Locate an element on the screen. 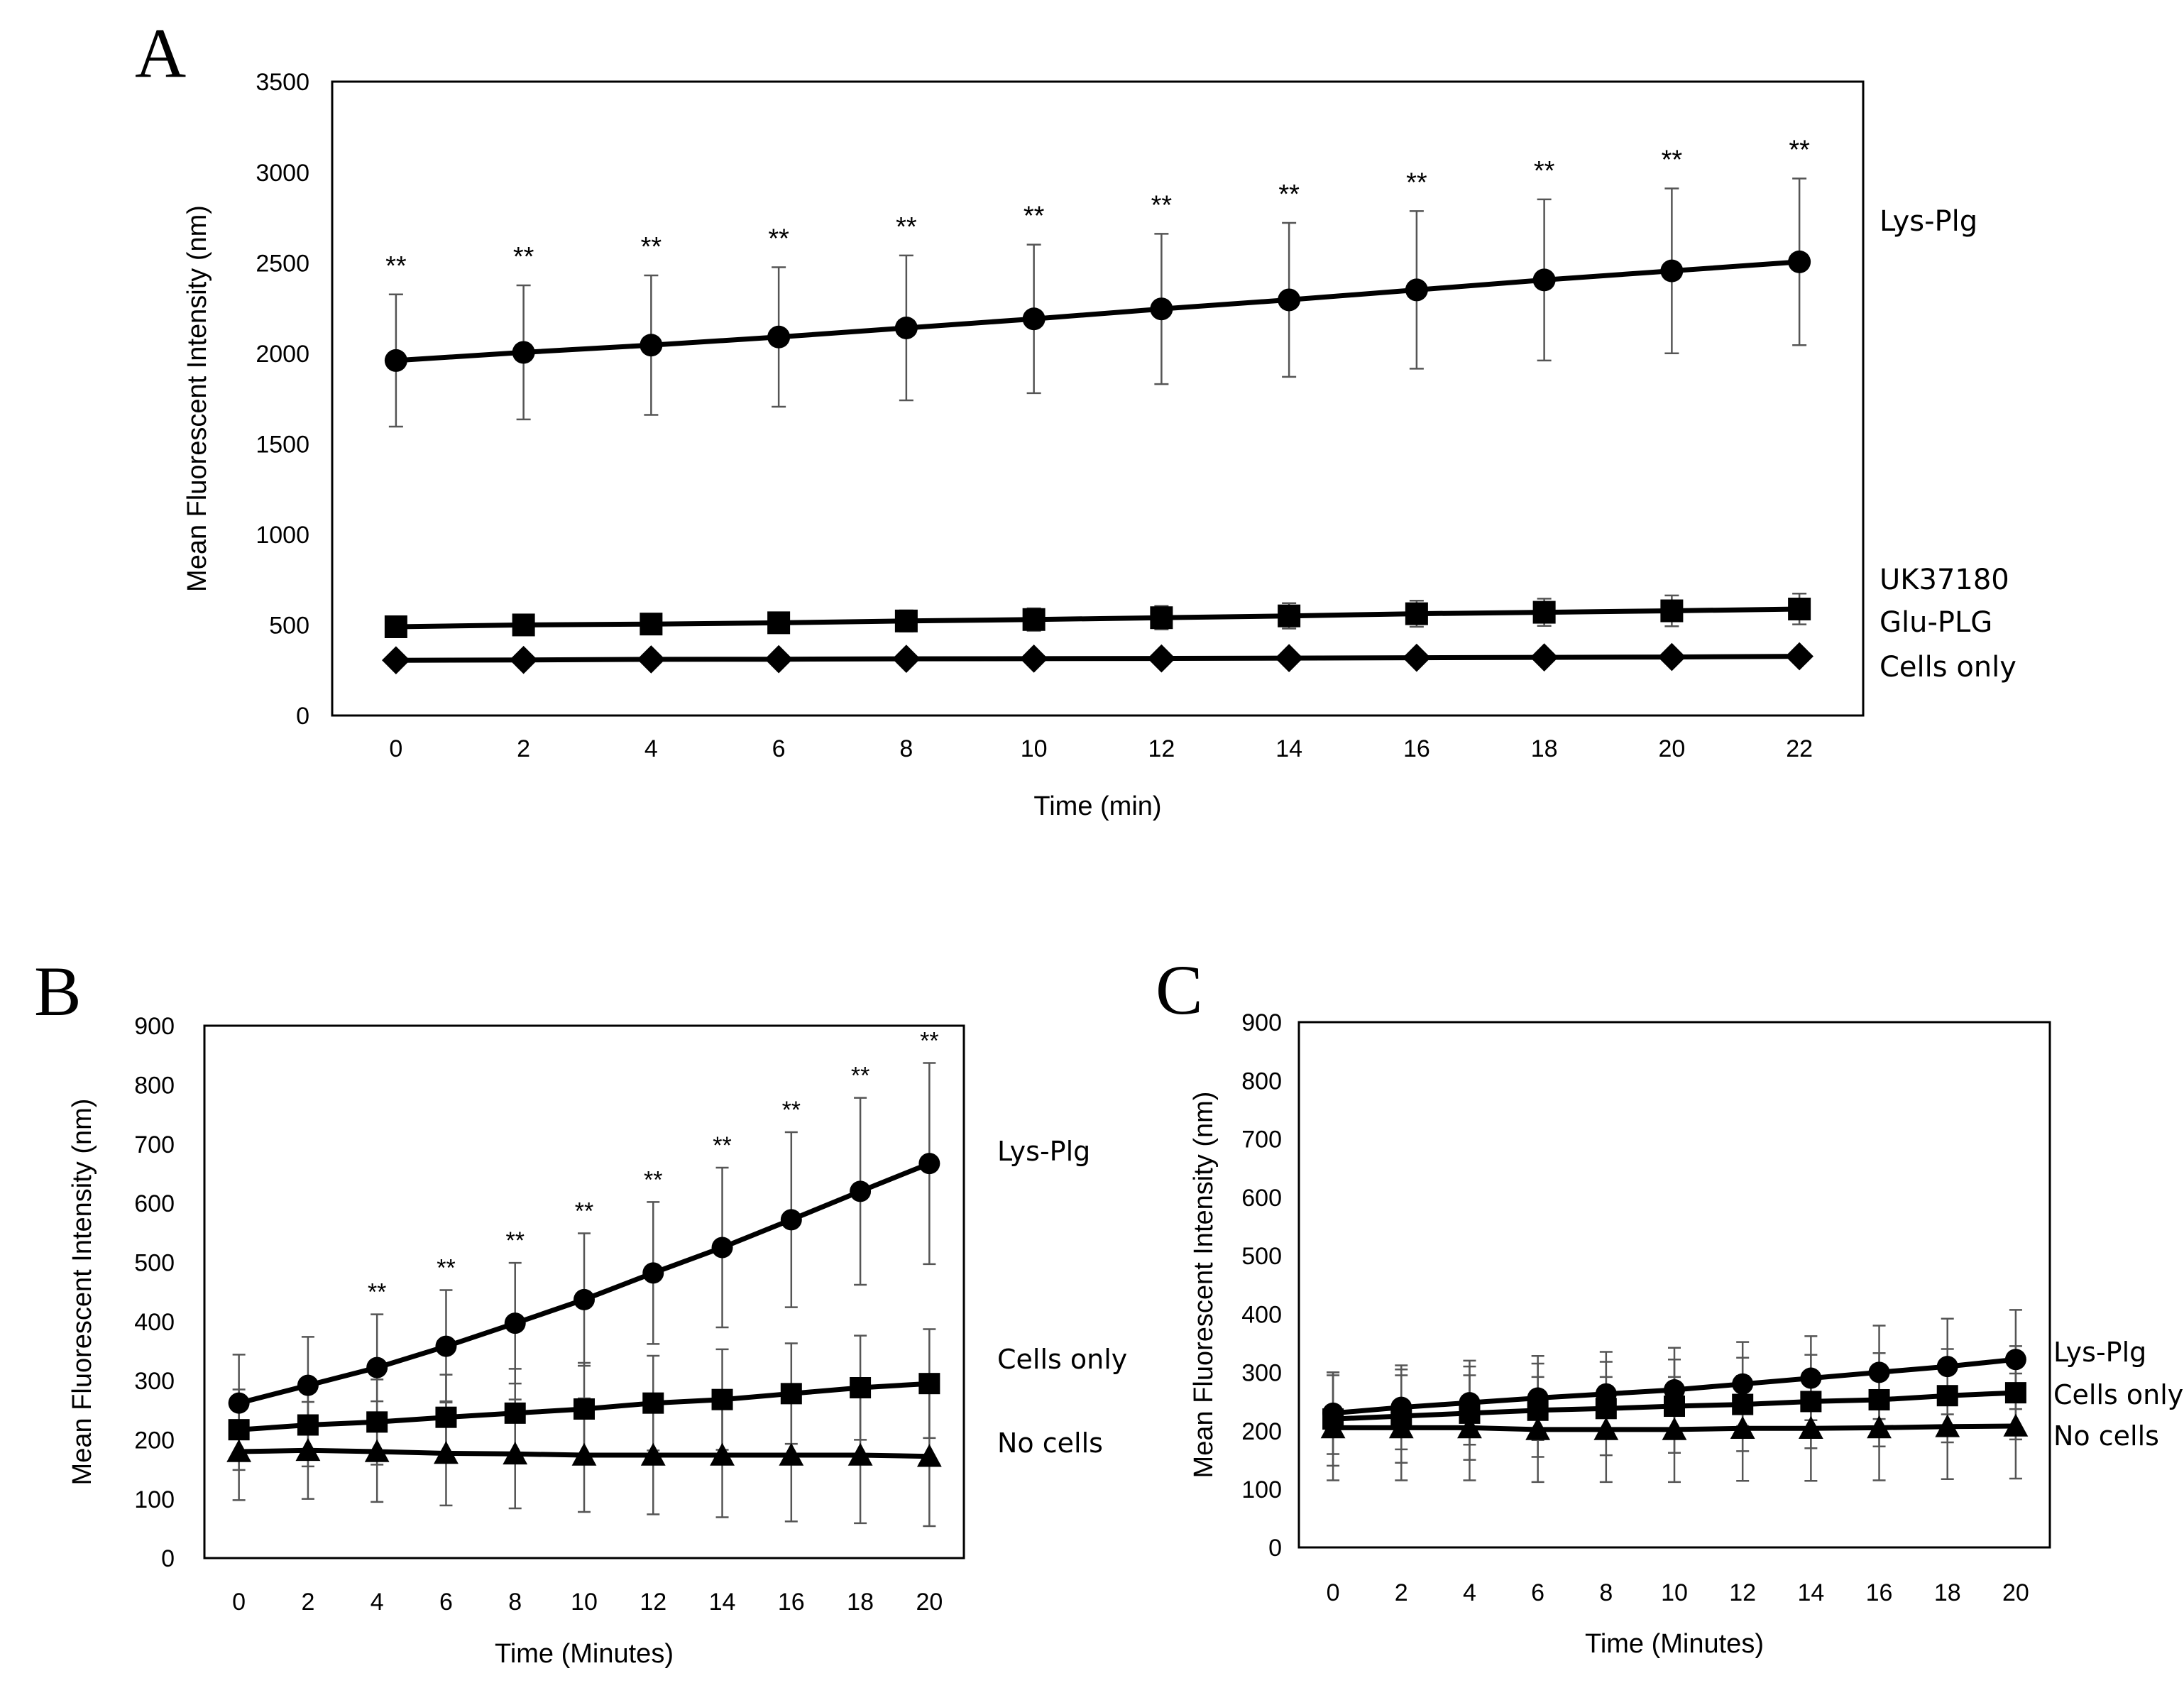  x-tick-label: 6 is located at coordinates (446, 1602).